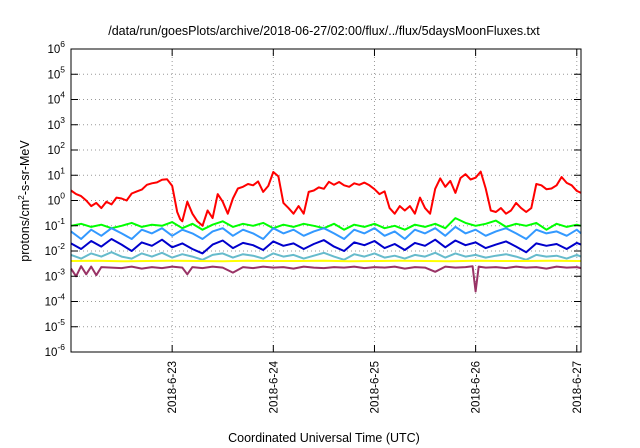  I want to click on y-tick-label: 10², so click(56, 148).